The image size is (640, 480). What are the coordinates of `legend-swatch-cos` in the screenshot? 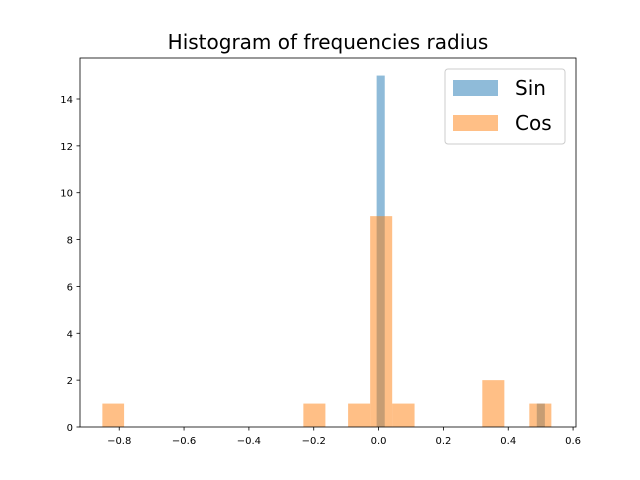 It's located at (475, 123).